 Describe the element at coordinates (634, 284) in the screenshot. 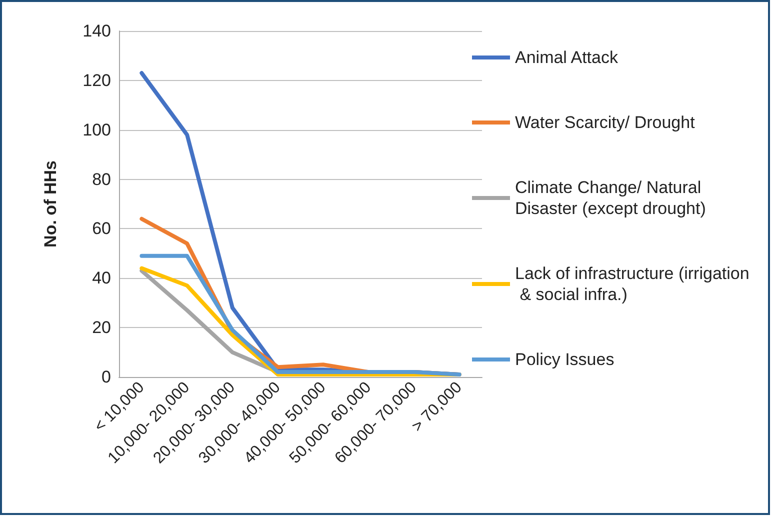

I see `legend-label: Lack of infrastructure (irrigation & social infra.)` at that location.